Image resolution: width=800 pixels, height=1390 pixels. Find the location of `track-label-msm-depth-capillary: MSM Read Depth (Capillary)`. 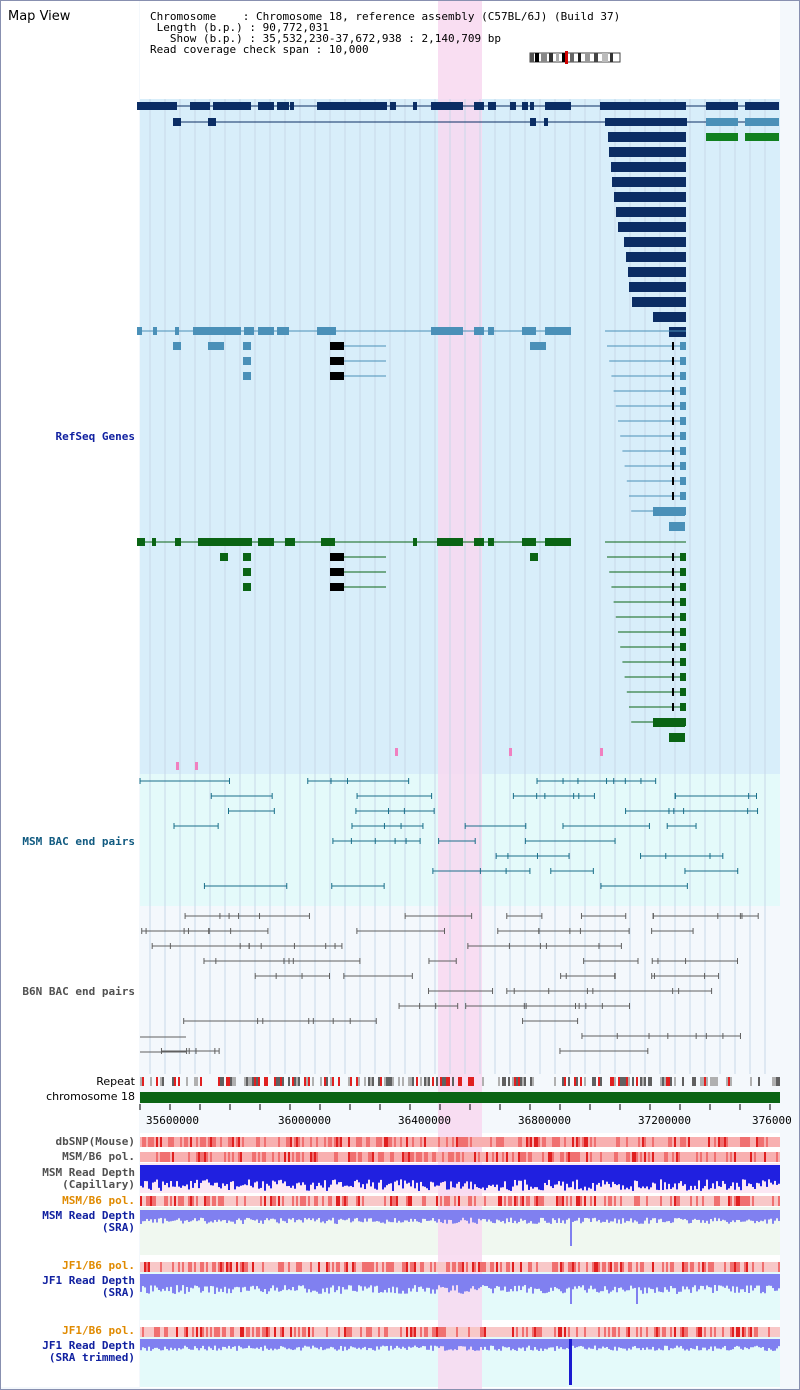

track-label-msm-depth-capillary: MSM Read Depth (Capillary) is located at coordinates (88, 1179).